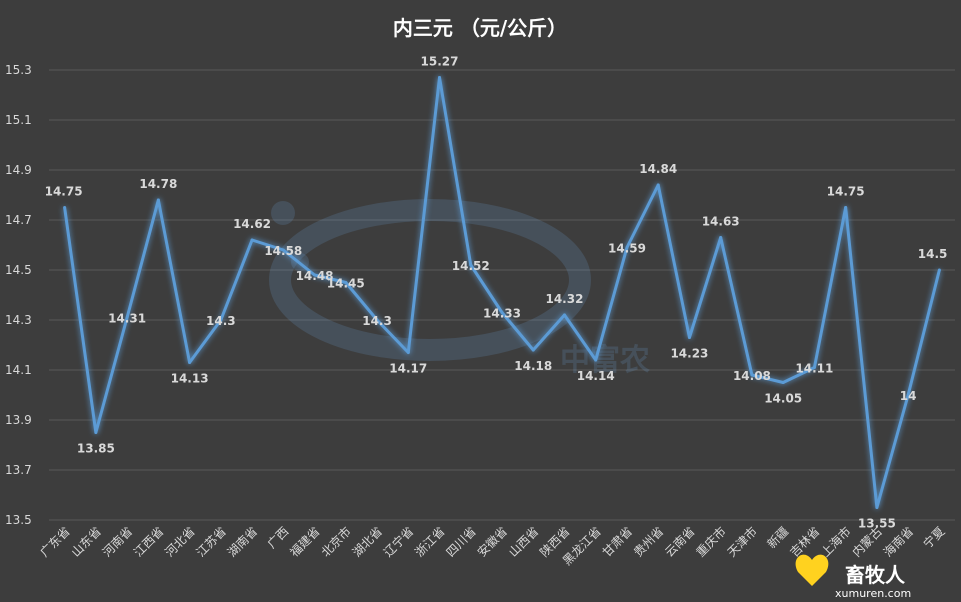 This screenshot has width=961, height=602. I want to click on heart-icon, so click(812, 570).